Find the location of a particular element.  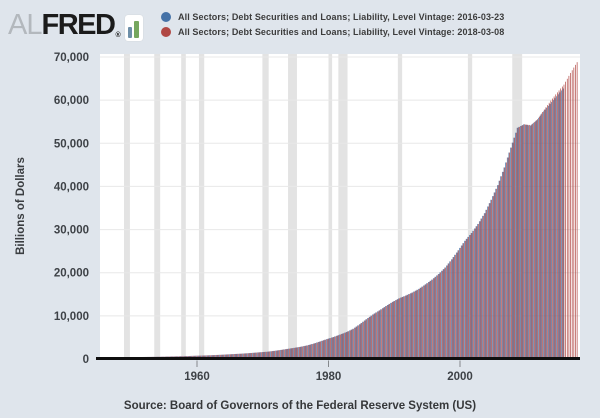

y-tick-label: 40,000 is located at coordinates (71, 187).